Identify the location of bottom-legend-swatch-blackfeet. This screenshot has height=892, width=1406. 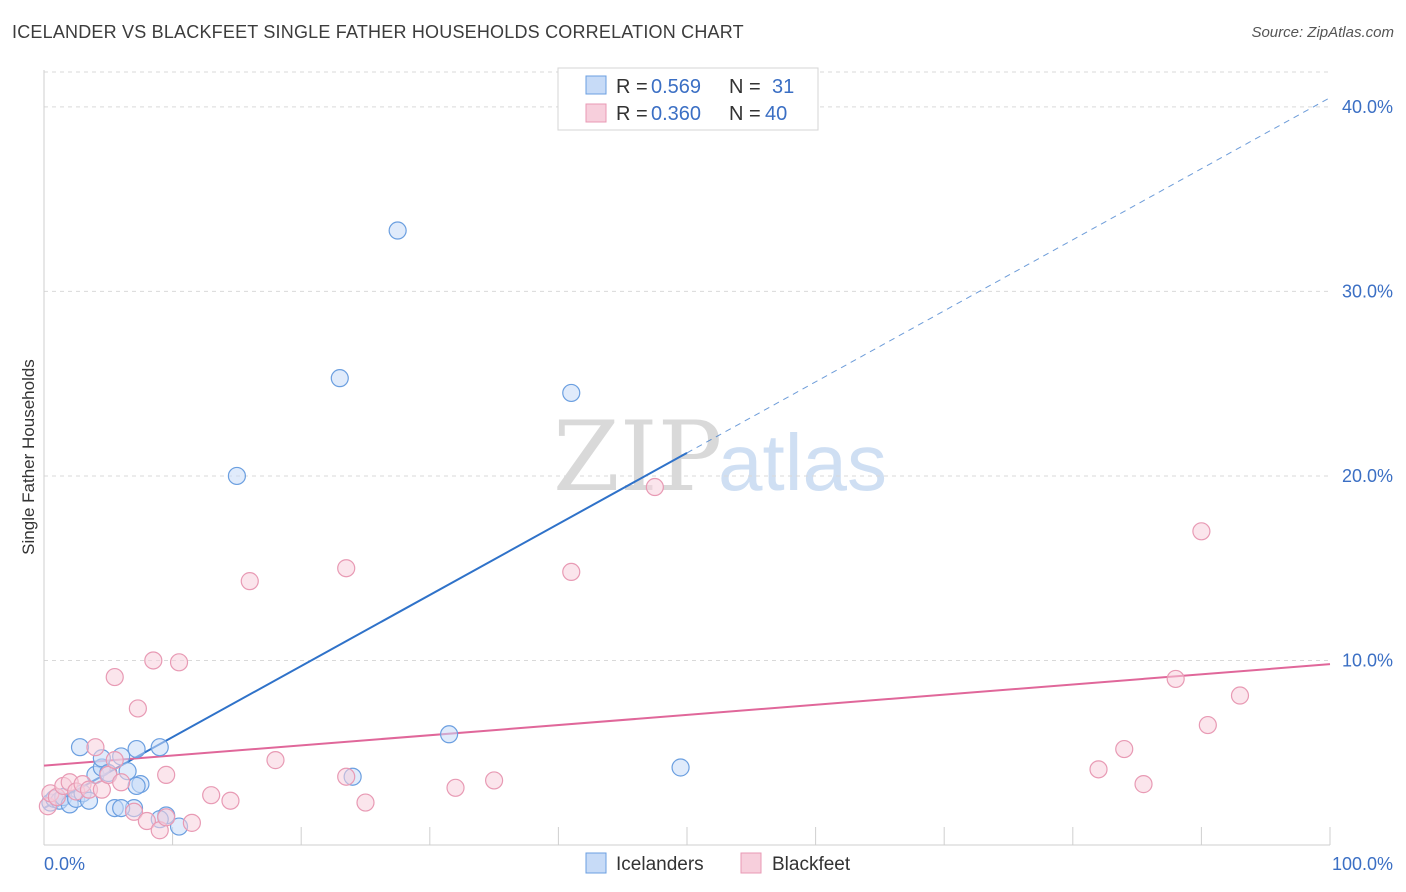
(751, 863).